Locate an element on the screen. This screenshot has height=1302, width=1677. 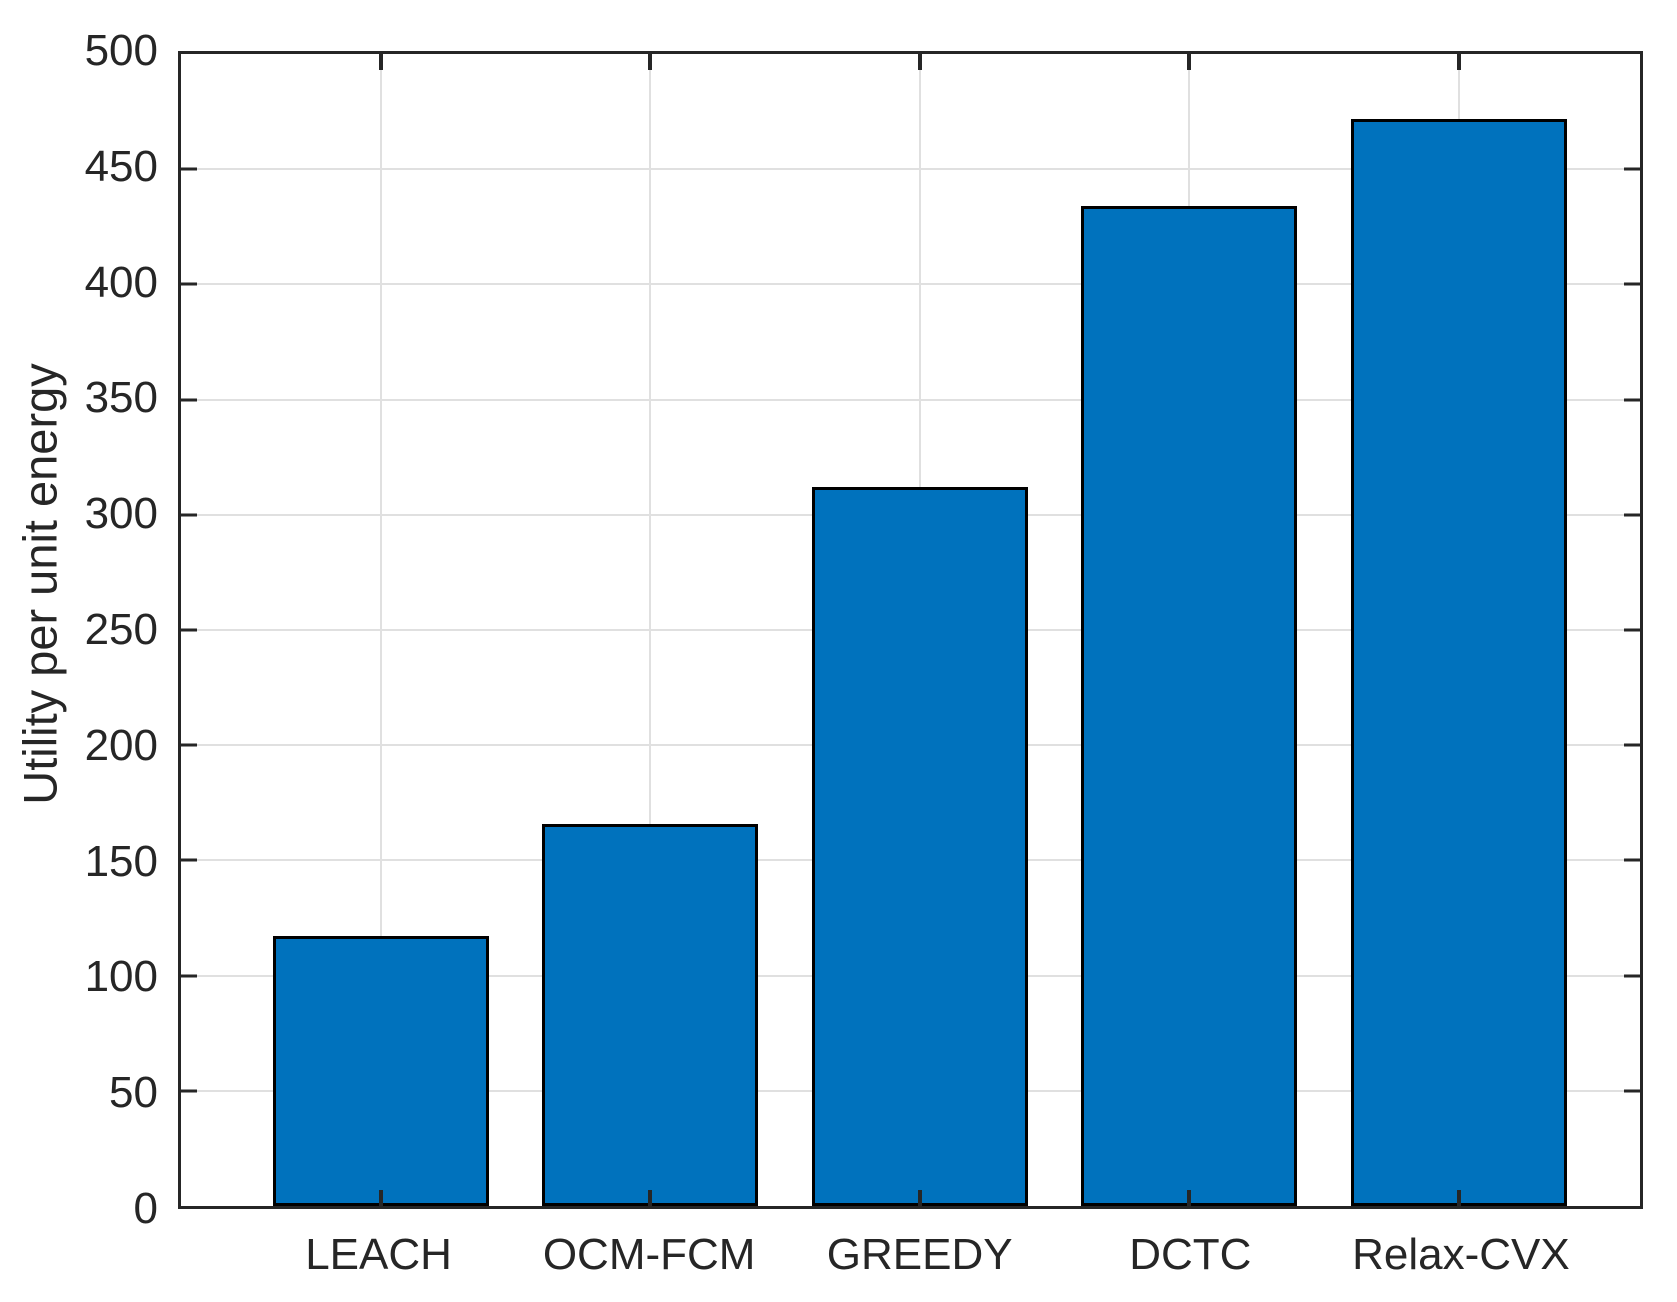
y-tick-label-250: 250 is located at coordinates (121, 629).